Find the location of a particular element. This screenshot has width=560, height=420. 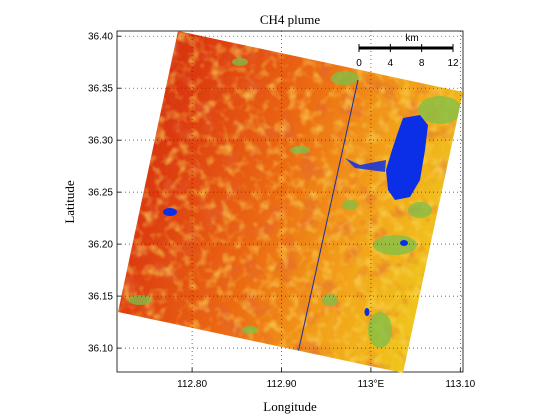

y-tick-label: 36.25 is located at coordinates (100, 193).